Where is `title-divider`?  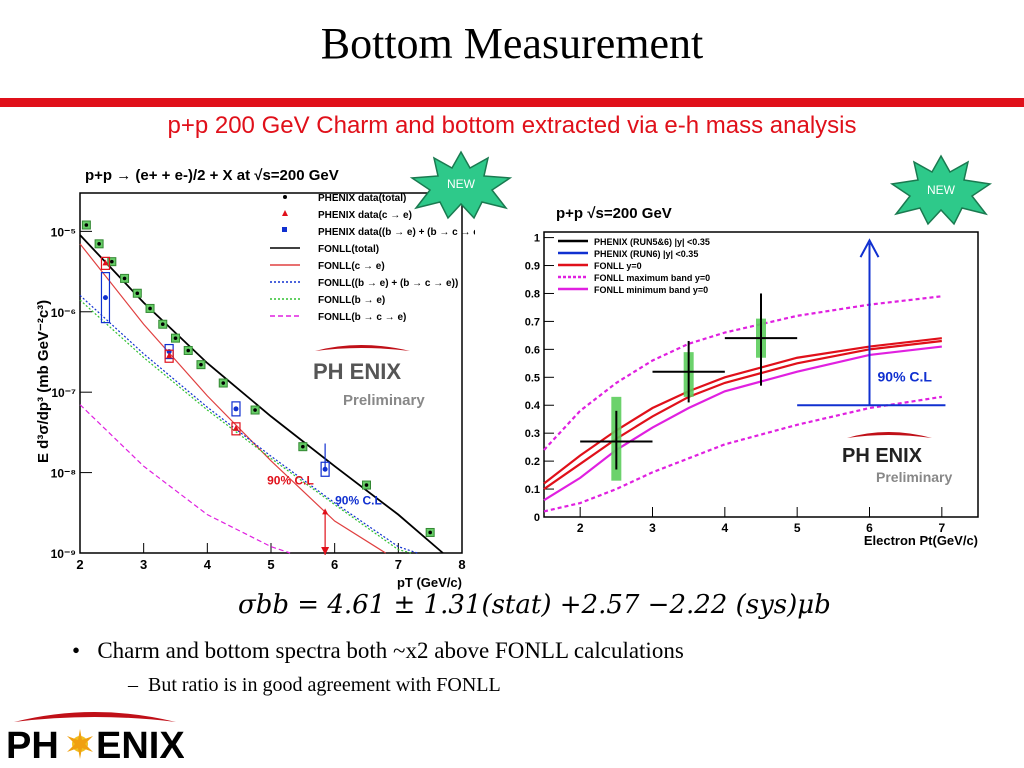 title-divider is located at coordinates (512, 102).